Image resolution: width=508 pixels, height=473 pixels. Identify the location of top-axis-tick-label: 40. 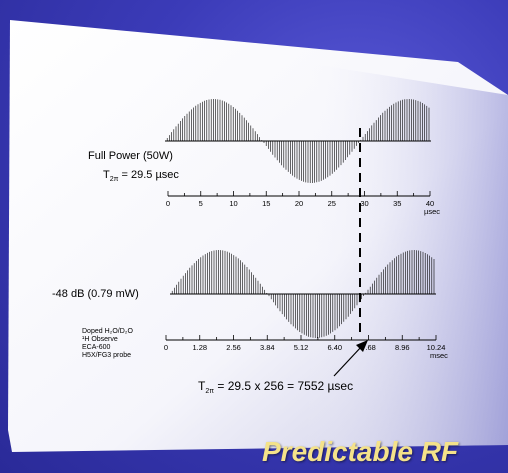
(430, 203).